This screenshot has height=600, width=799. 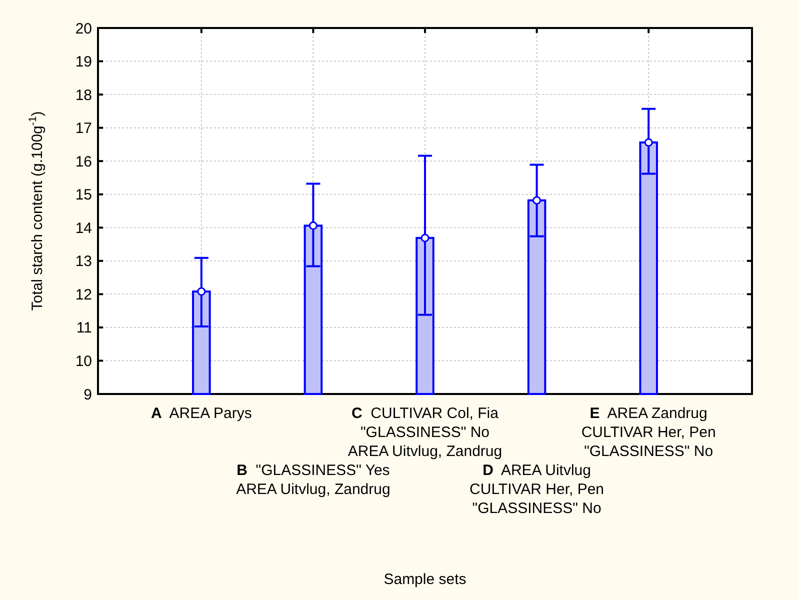 I want to click on y-tick-label: 11, so click(x=84, y=328).